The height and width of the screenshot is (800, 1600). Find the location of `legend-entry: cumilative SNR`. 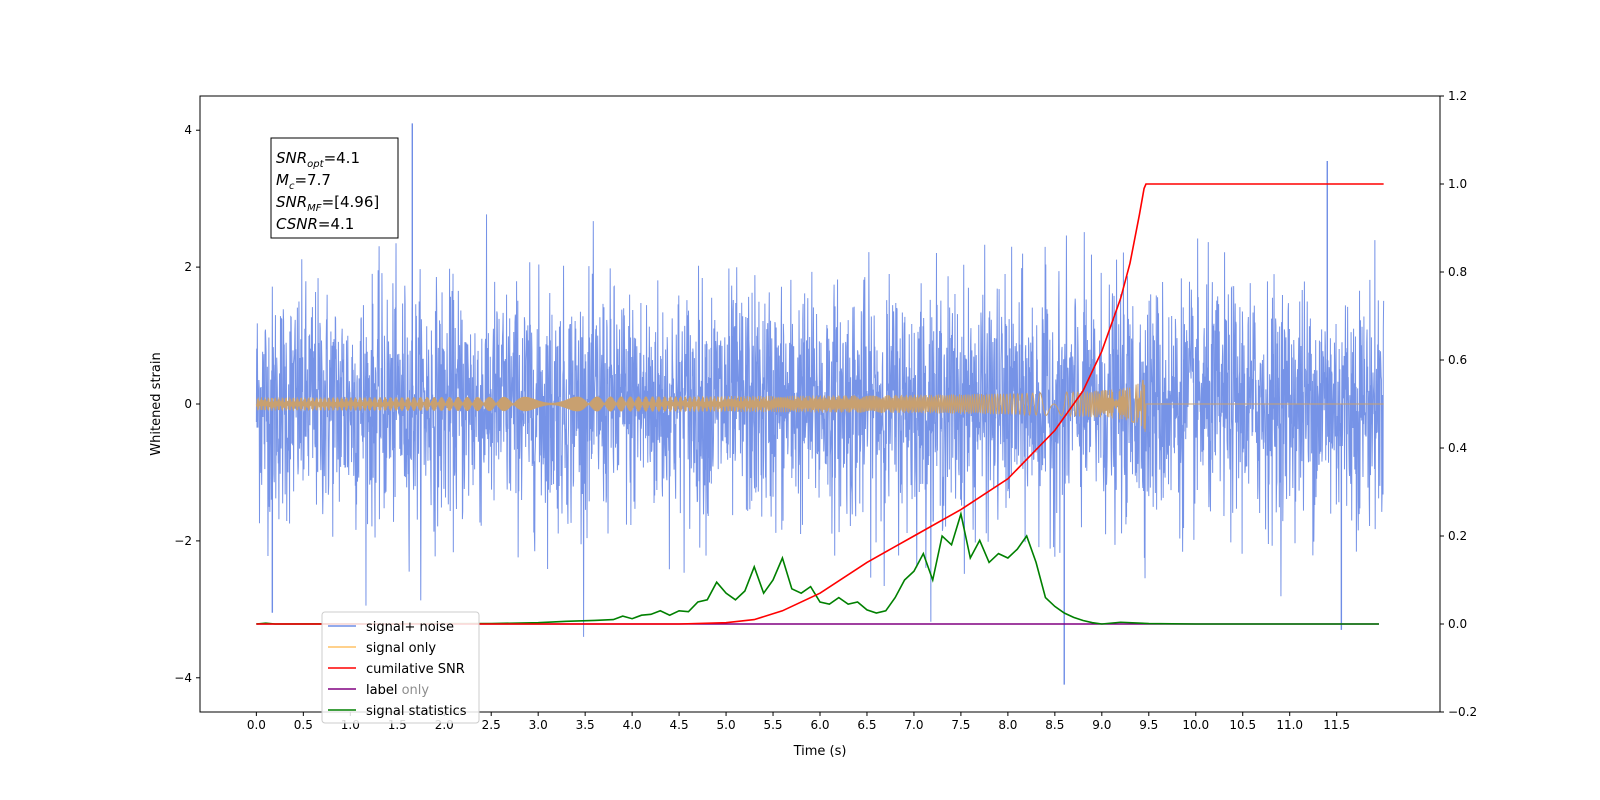

legend-entry: cumilative SNR is located at coordinates (415, 669).